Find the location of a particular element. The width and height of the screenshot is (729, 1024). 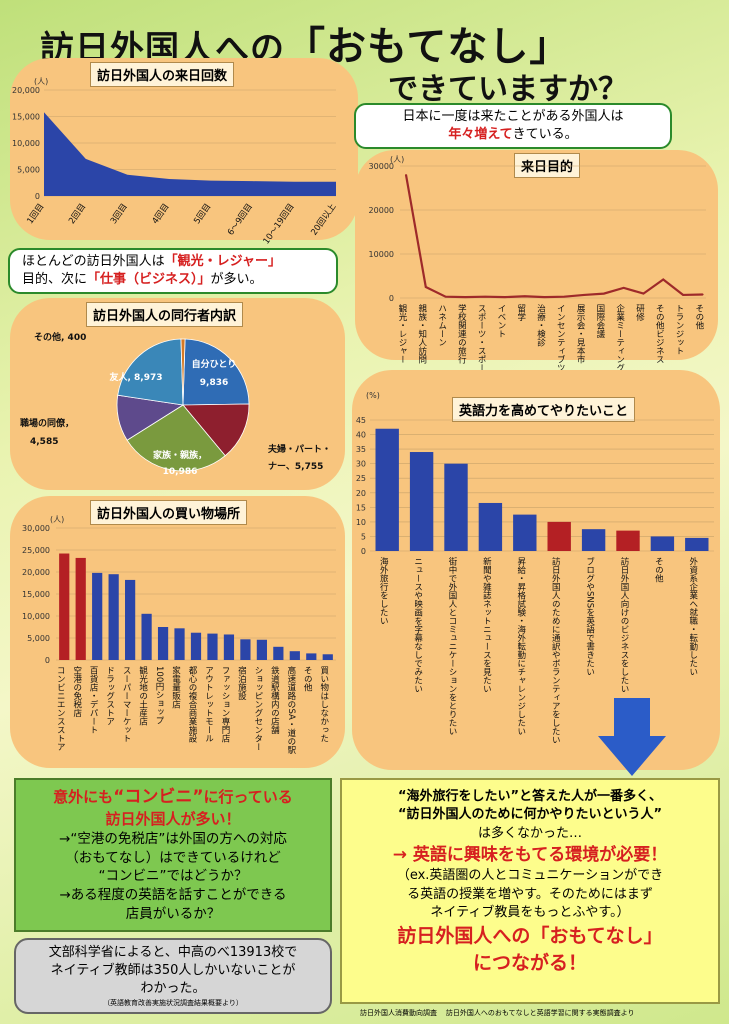

purpose-xtick: 企業ミーティング is located at coordinates (620, 337).